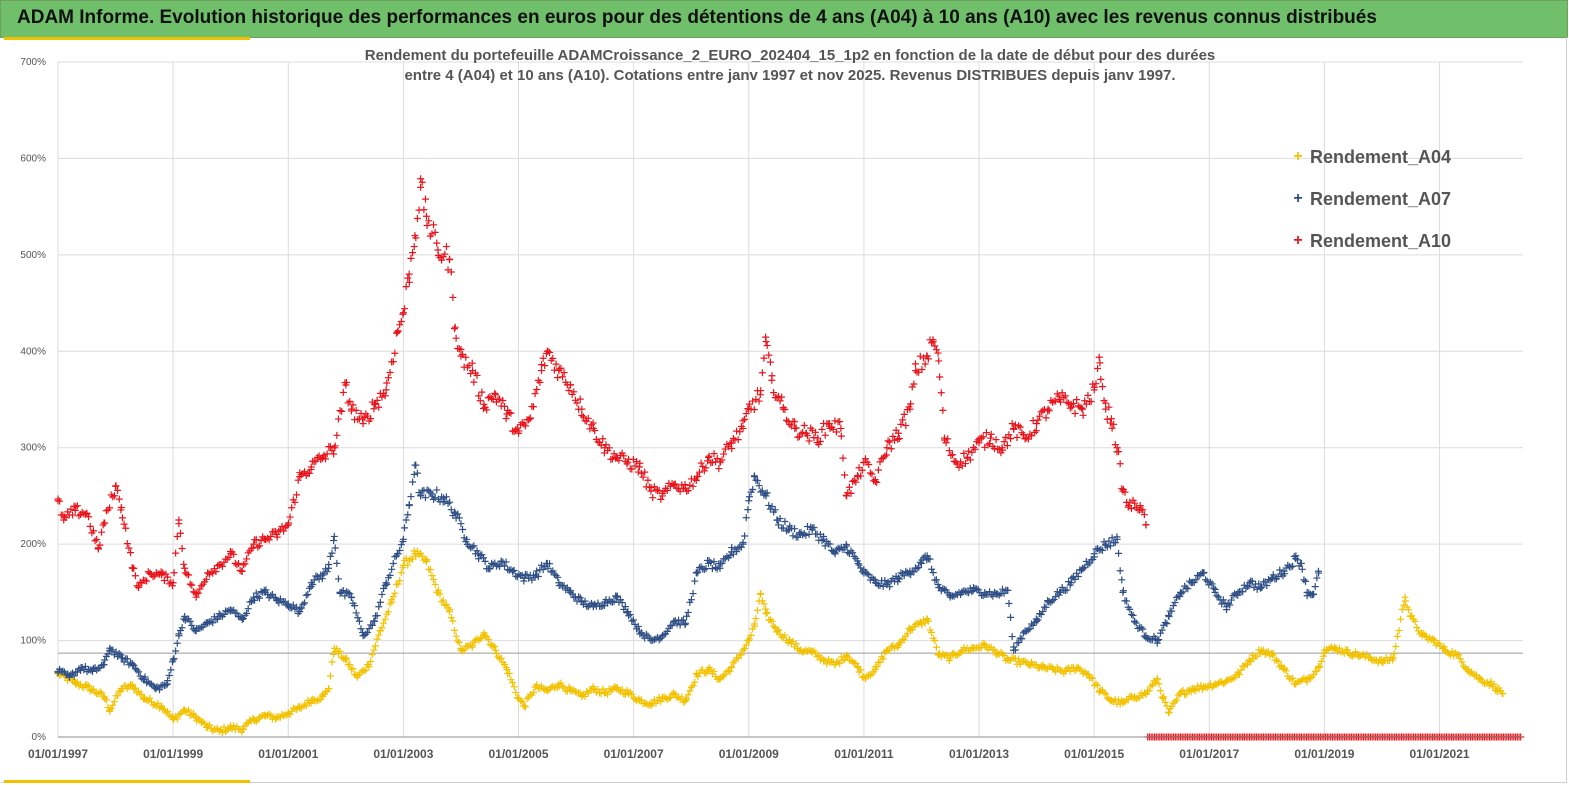  What do you see at coordinates (1369, 157) in the screenshot?
I see `legend-item-a04: + Rendement_A04` at bounding box center [1369, 157].